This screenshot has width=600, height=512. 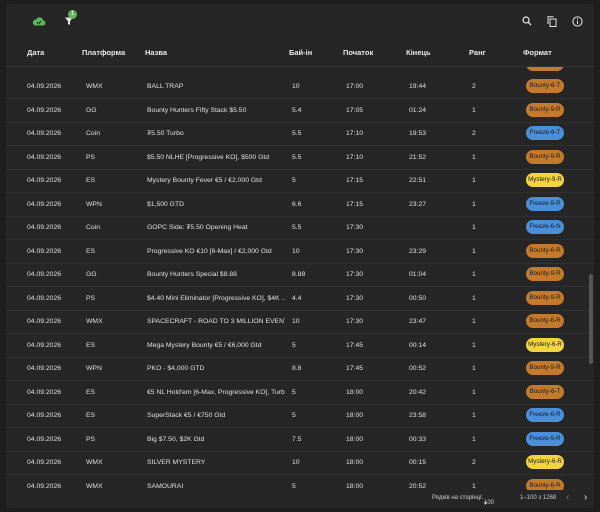 What do you see at coordinates (91, 298) in the screenshot?
I see `cell-platform: PS` at bounding box center [91, 298].